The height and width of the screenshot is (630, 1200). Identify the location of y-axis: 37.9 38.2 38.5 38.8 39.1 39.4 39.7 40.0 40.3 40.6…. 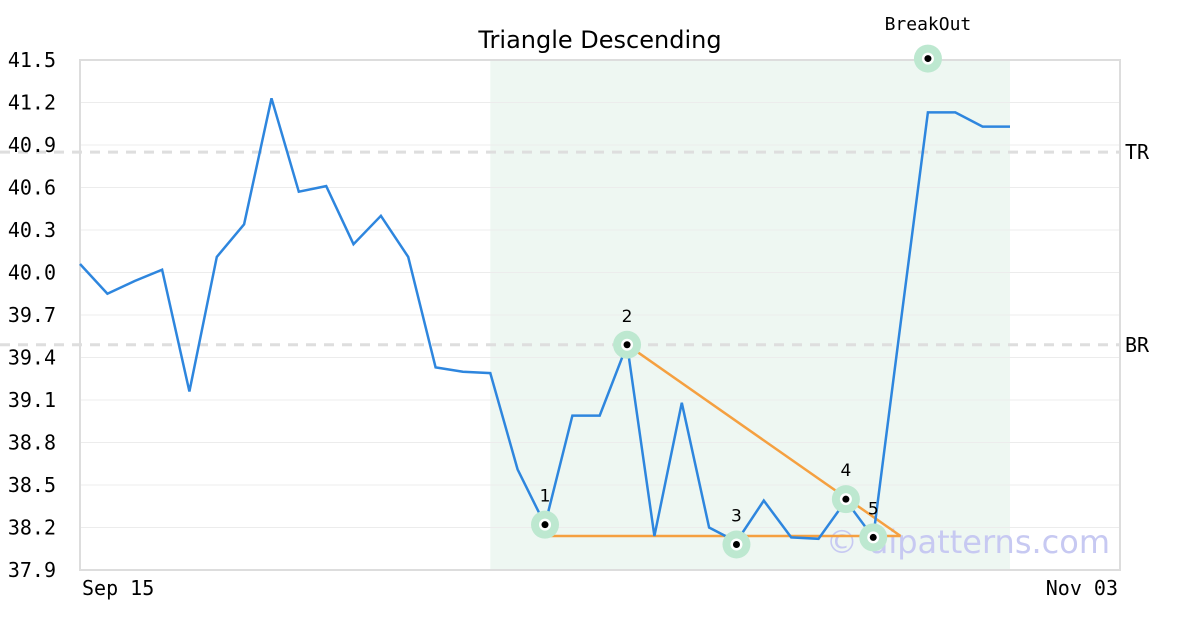
(32, 315).